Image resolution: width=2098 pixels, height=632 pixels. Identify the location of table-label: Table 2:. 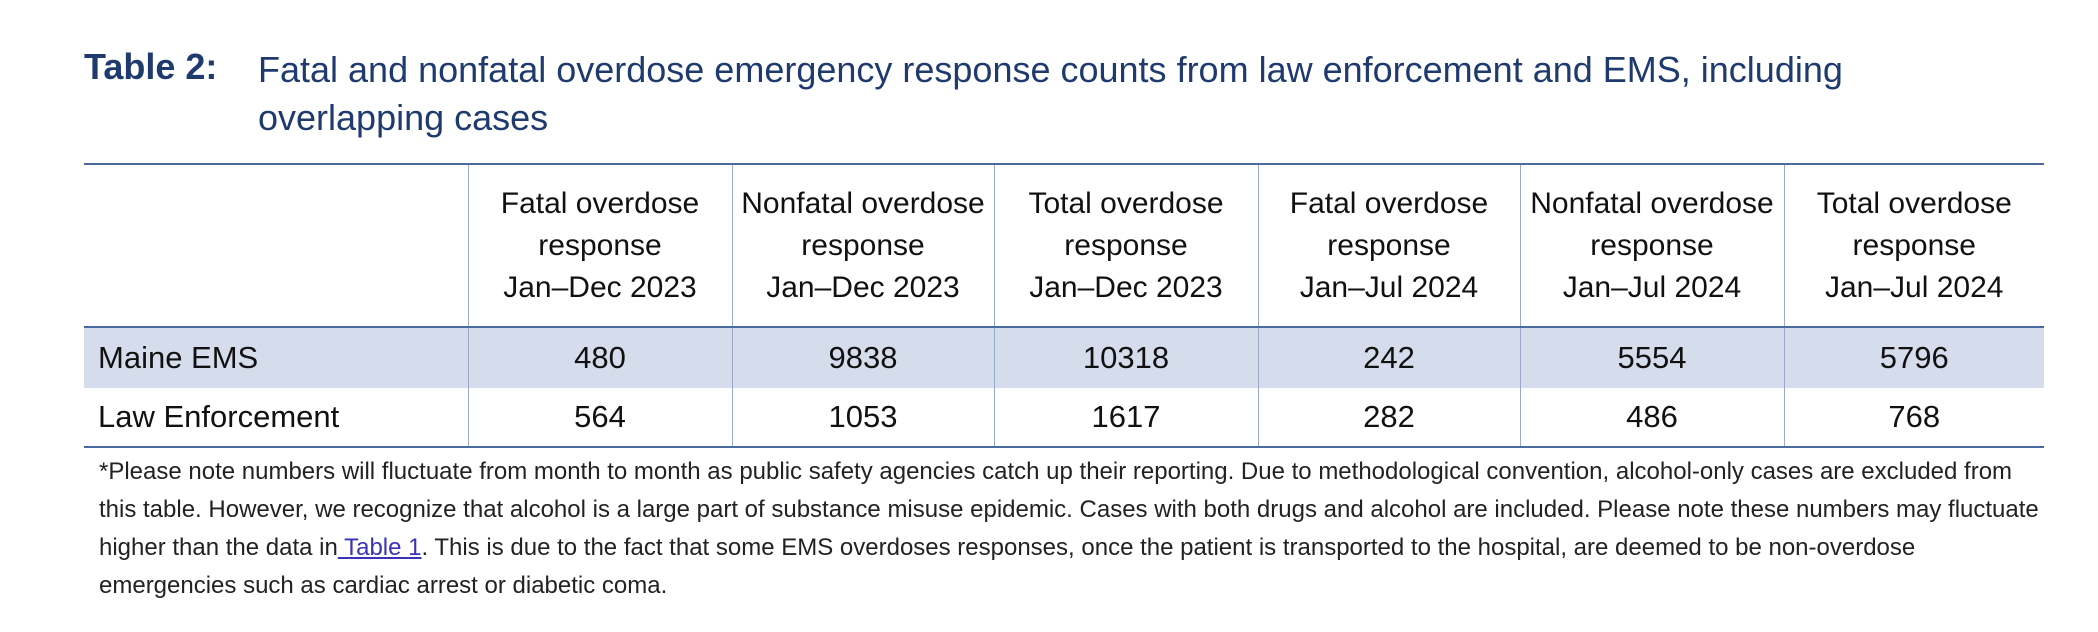
(151, 66).